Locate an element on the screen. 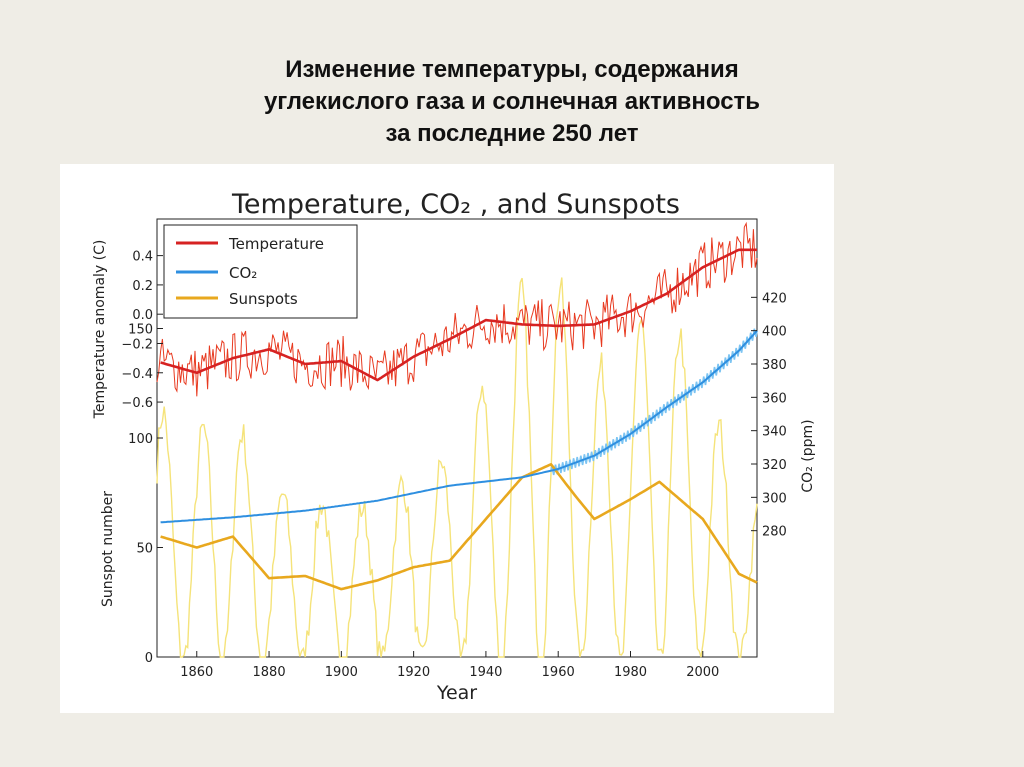 The height and width of the screenshot is (767, 1024). temperature-tick-label: −0.6 is located at coordinates (137, 403).